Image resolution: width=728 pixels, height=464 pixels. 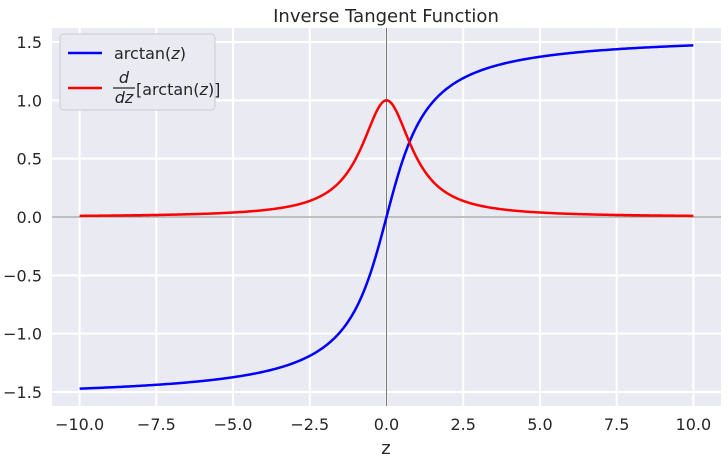 I want to click on y-tick-label: 1.5, so click(x=29, y=42).